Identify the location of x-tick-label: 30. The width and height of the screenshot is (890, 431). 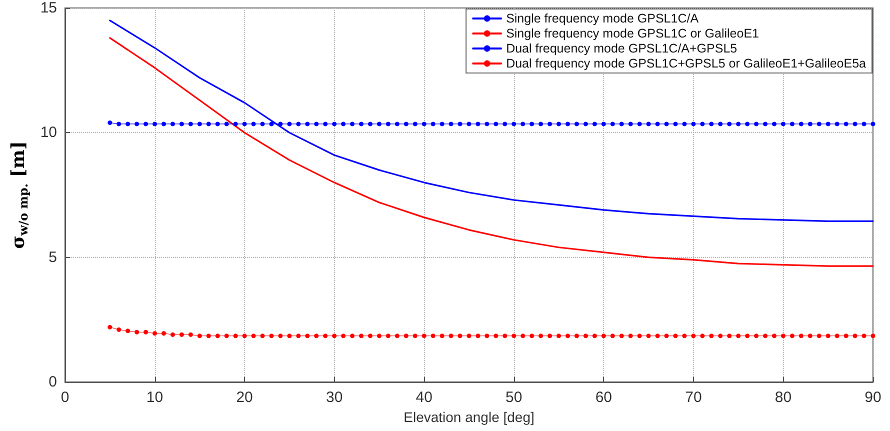
(334, 397).